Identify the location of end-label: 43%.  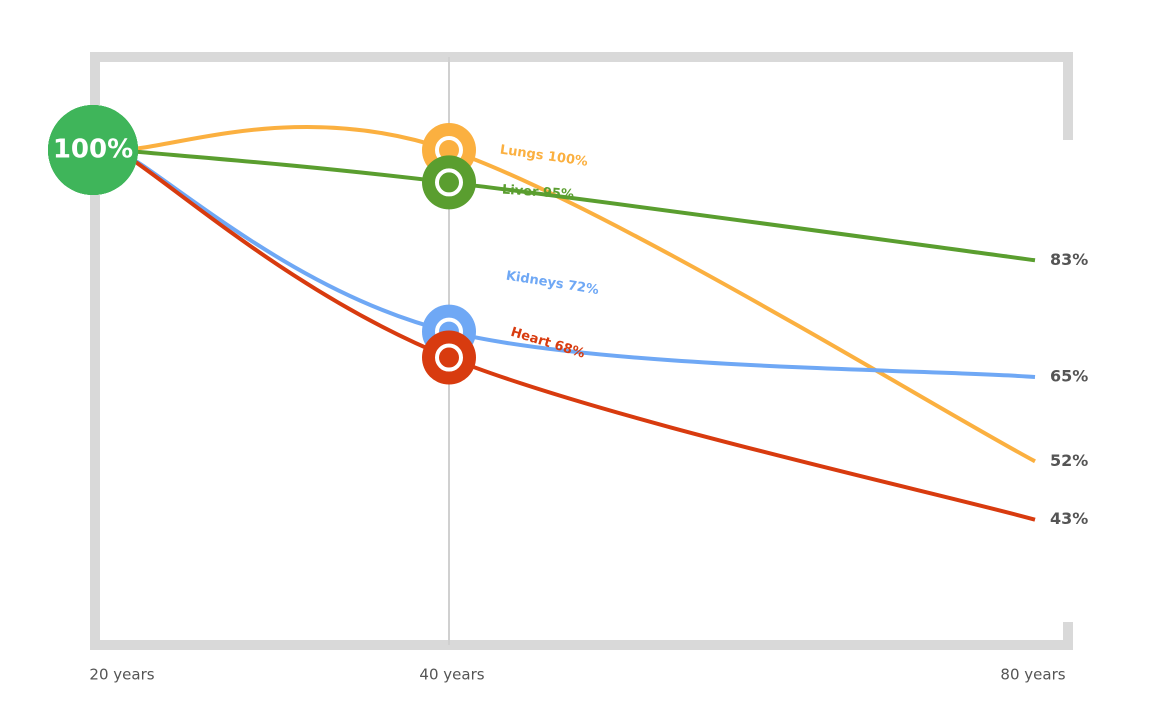
(1069, 518).